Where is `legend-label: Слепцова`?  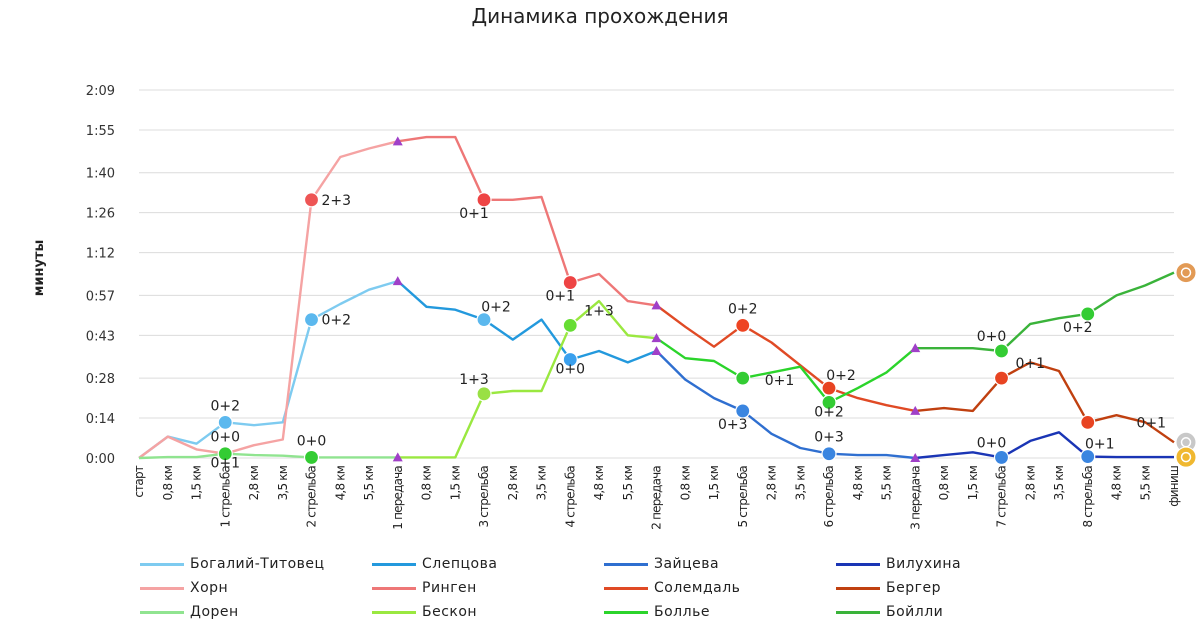
legend-label: Слепцова is located at coordinates (460, 564).